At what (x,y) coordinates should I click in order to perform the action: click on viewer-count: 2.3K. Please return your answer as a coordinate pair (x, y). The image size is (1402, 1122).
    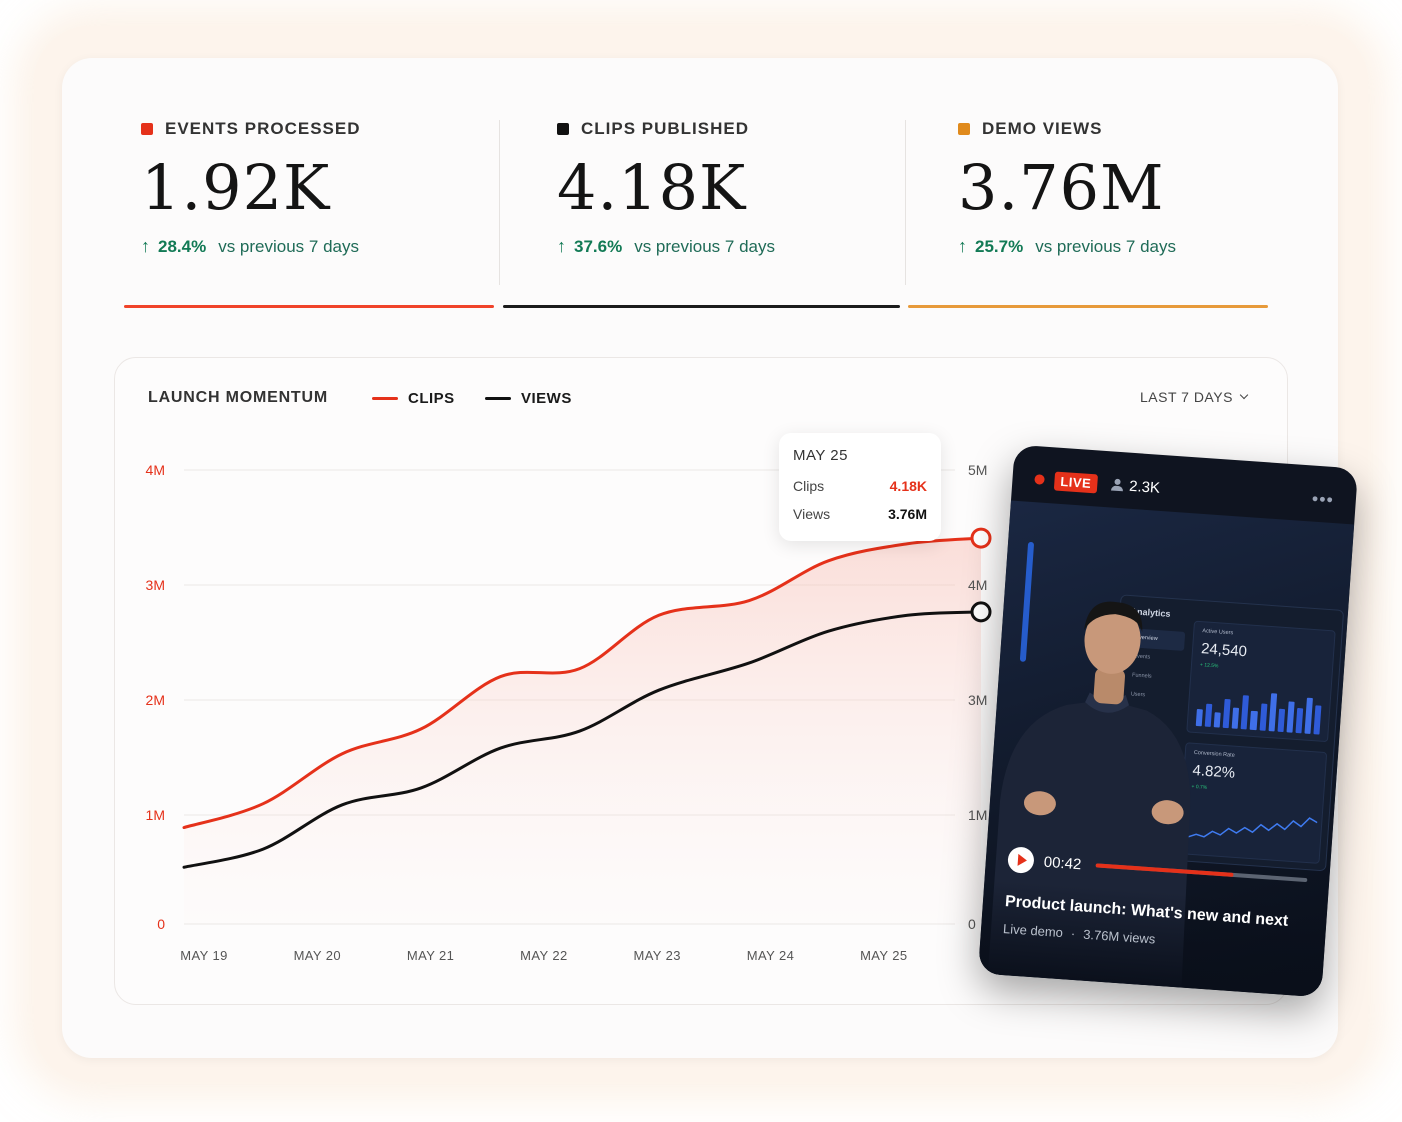
    Looking at the image, I should click on (1136, 486).